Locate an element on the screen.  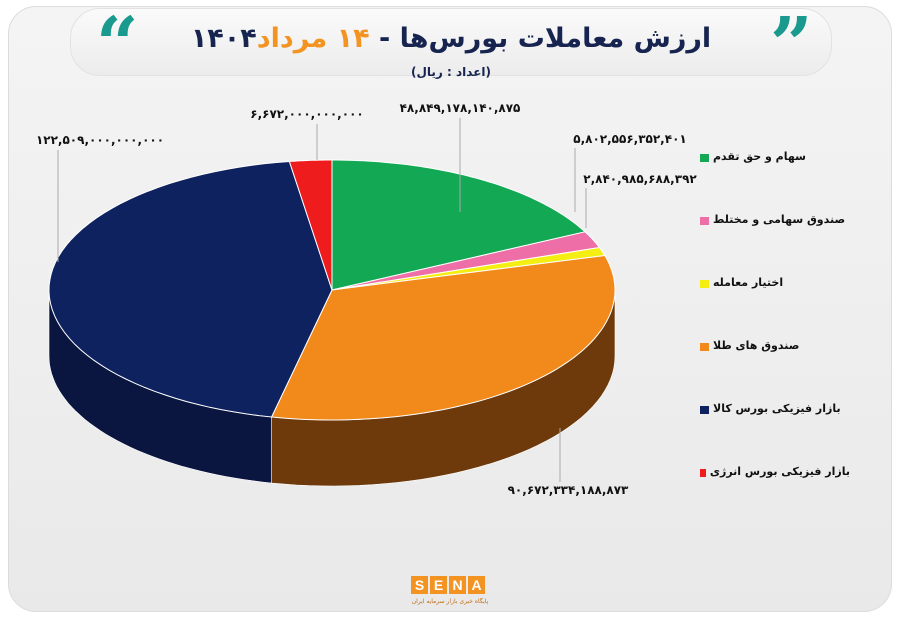
logo-letter: N is located at coordinates (457, 585).